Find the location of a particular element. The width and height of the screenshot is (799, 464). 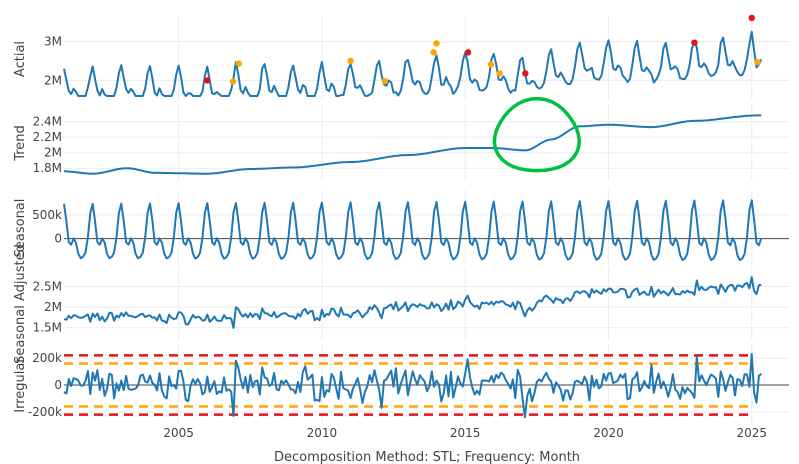

seasonal_adjusted-ytick-1: 2M is located at coordinates (53, 307).